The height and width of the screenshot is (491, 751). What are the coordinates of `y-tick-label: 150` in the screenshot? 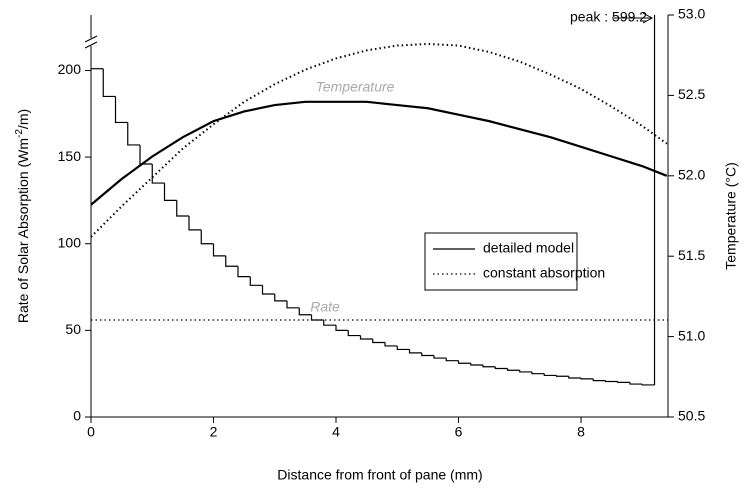 It's located at (70, 156).